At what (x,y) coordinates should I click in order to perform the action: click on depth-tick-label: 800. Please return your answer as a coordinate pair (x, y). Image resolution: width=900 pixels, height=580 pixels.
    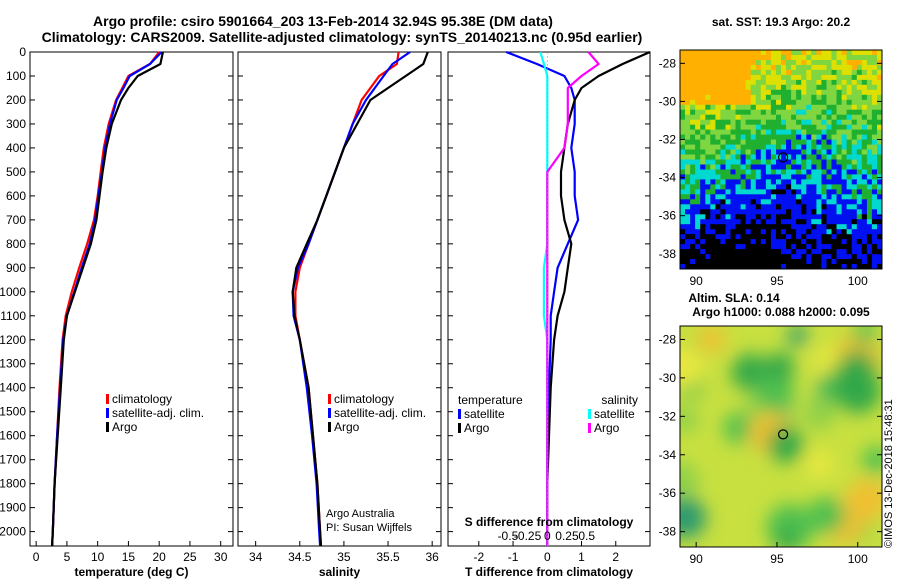
    Looking at the image, I should click on (16, 244).